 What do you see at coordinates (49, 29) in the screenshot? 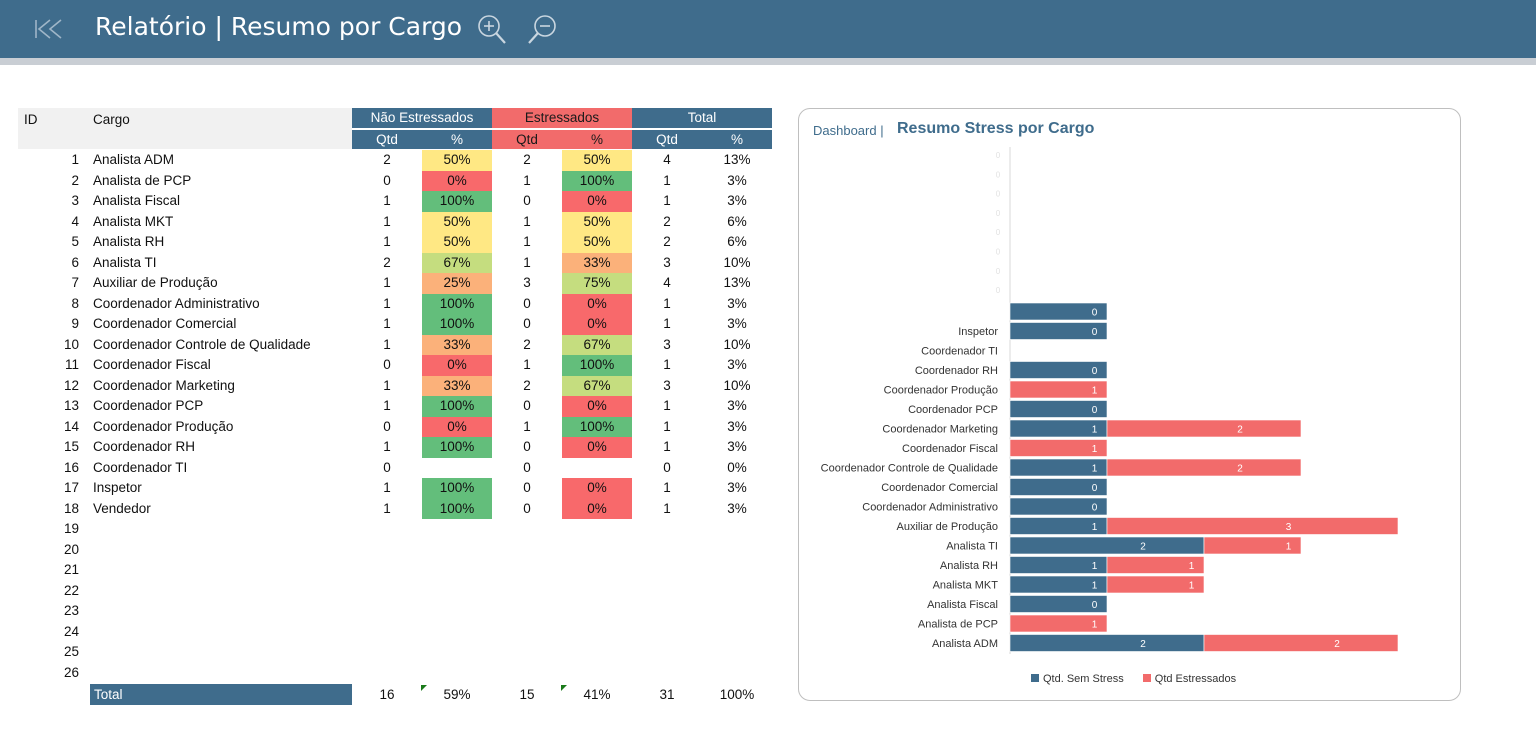
I see `rewind-icon` at bounding box center [49, 29].